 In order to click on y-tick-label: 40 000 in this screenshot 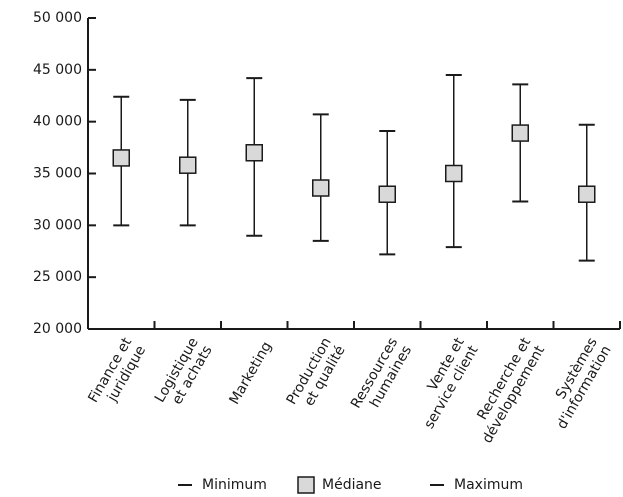, I will do `click(57, 122)`.